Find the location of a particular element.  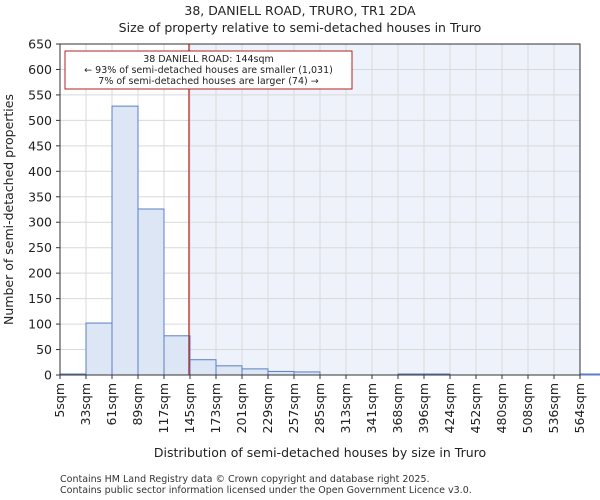

x-tick-label: 452sqm is located at coordinates (475, 408).